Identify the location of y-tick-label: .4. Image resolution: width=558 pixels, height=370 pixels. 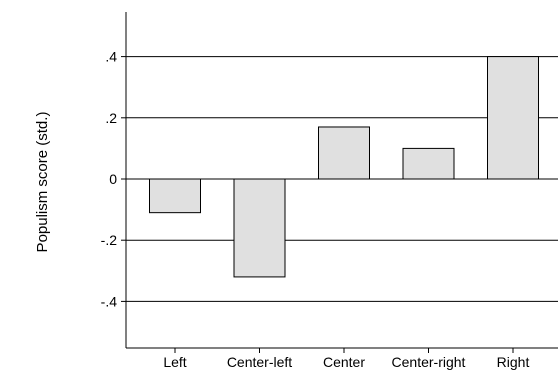
(111, 57).